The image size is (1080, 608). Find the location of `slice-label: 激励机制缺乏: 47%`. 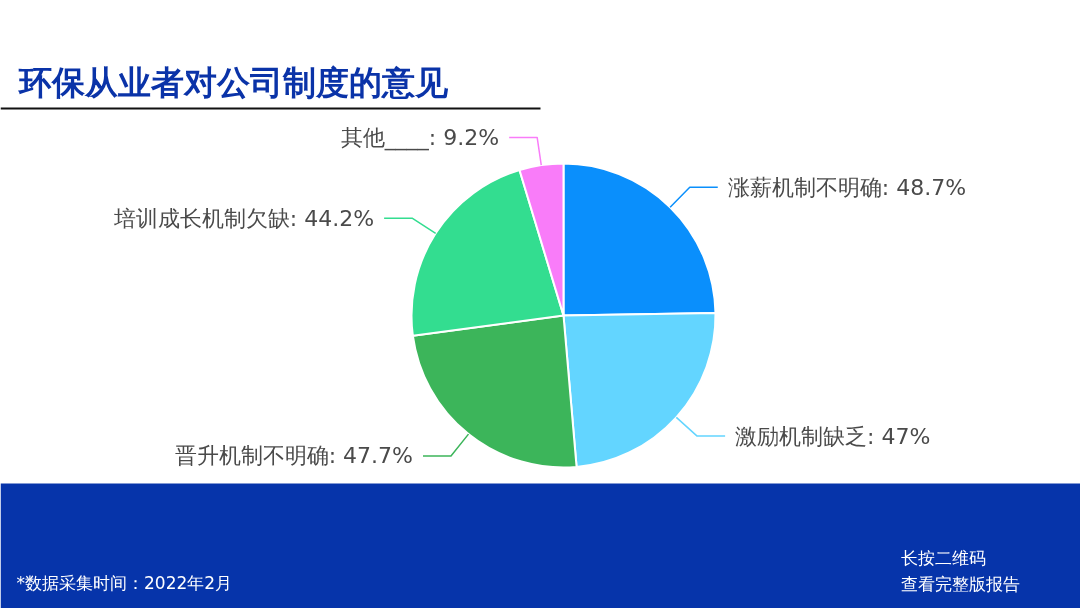

slice-label: 激励机制缺乏: 47% is located at coordinates (833, 436).